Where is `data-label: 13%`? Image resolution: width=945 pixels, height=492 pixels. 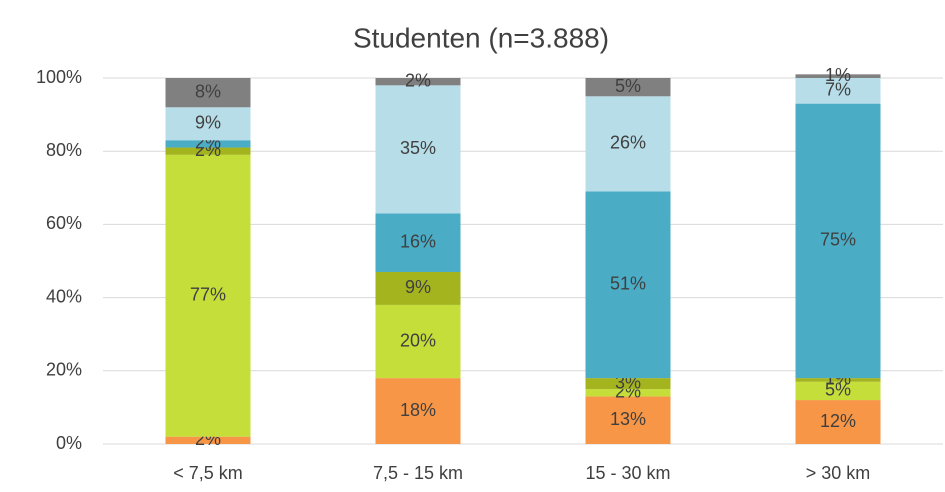
data-label: 13% is located at coordinates (628, 419).